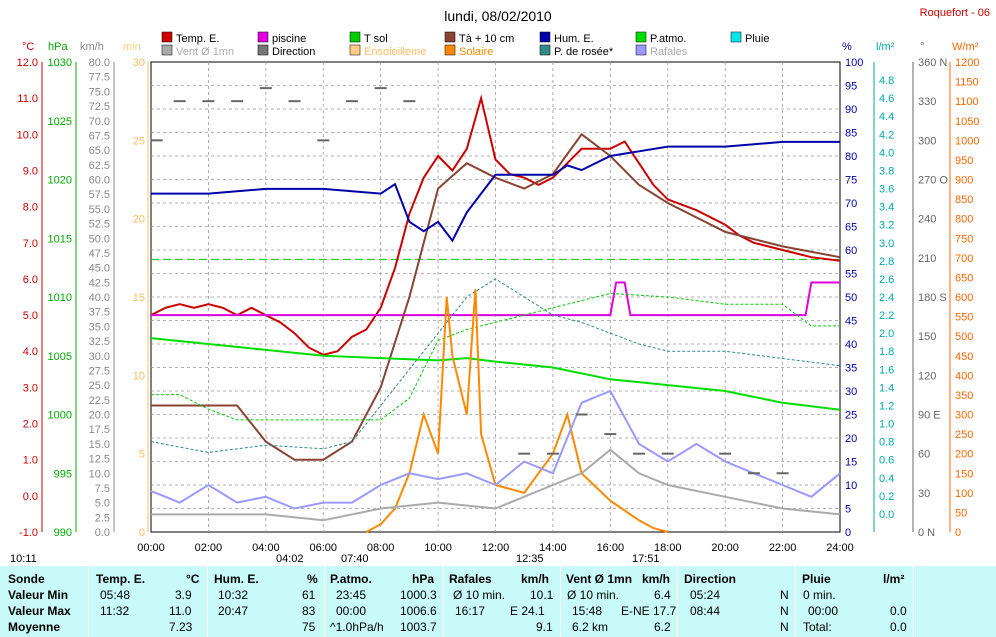 The height and width of the screenshot is (637, 996). What do you see at coordinates (851, 204) in the screenshot?
I see `humidity-tick: 70` at bounding box center [851, 204].